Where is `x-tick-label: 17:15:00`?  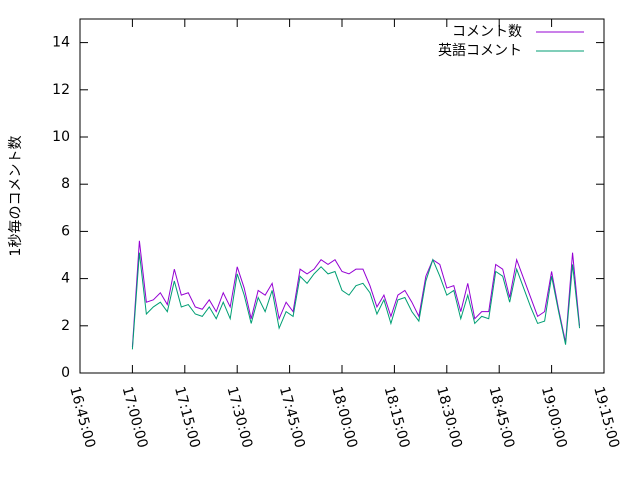 x-tick-label: 17:15:00 is located at coordinates (187, 417).